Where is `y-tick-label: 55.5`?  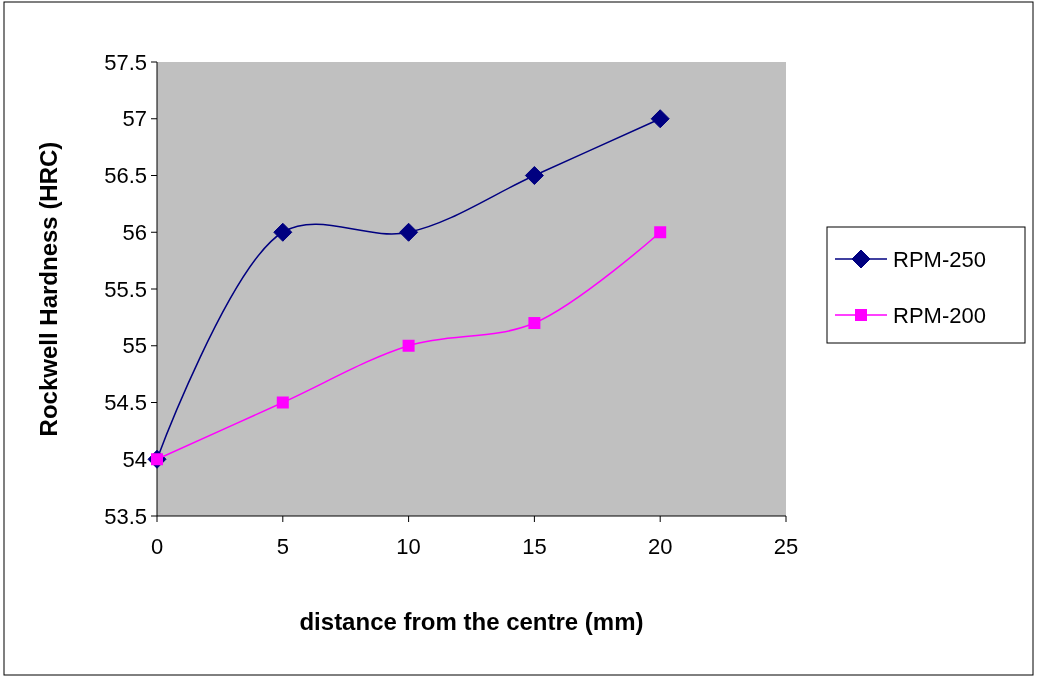 y-tick-label: 55.5 is located at coordinates (125, 289).